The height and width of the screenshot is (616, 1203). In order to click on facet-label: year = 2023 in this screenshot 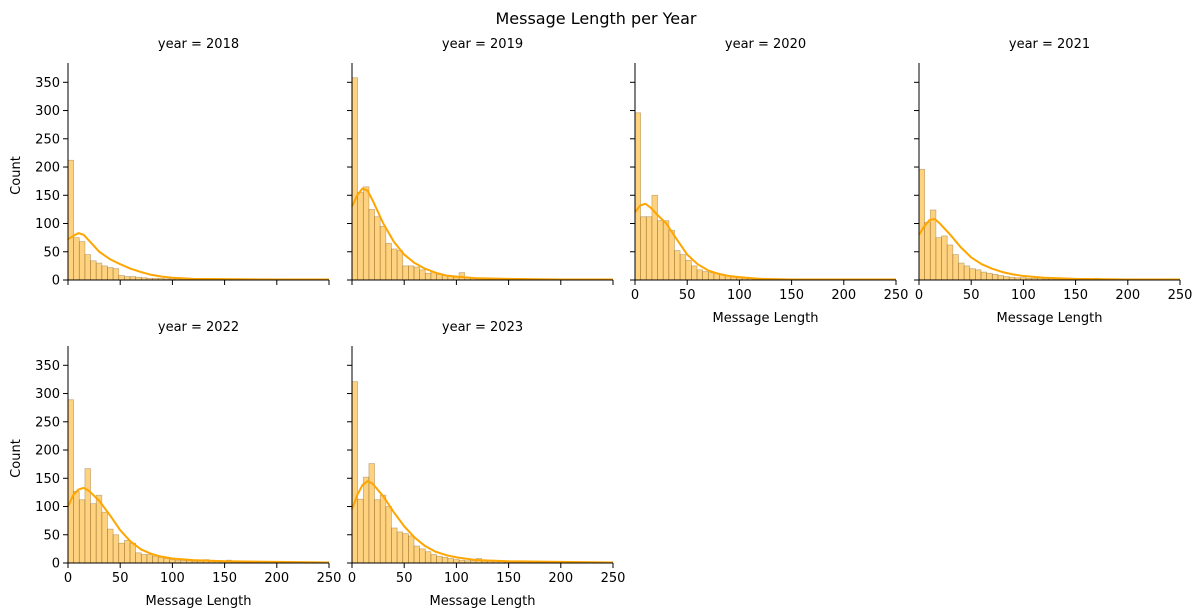, I will do `click(482, 327)`.